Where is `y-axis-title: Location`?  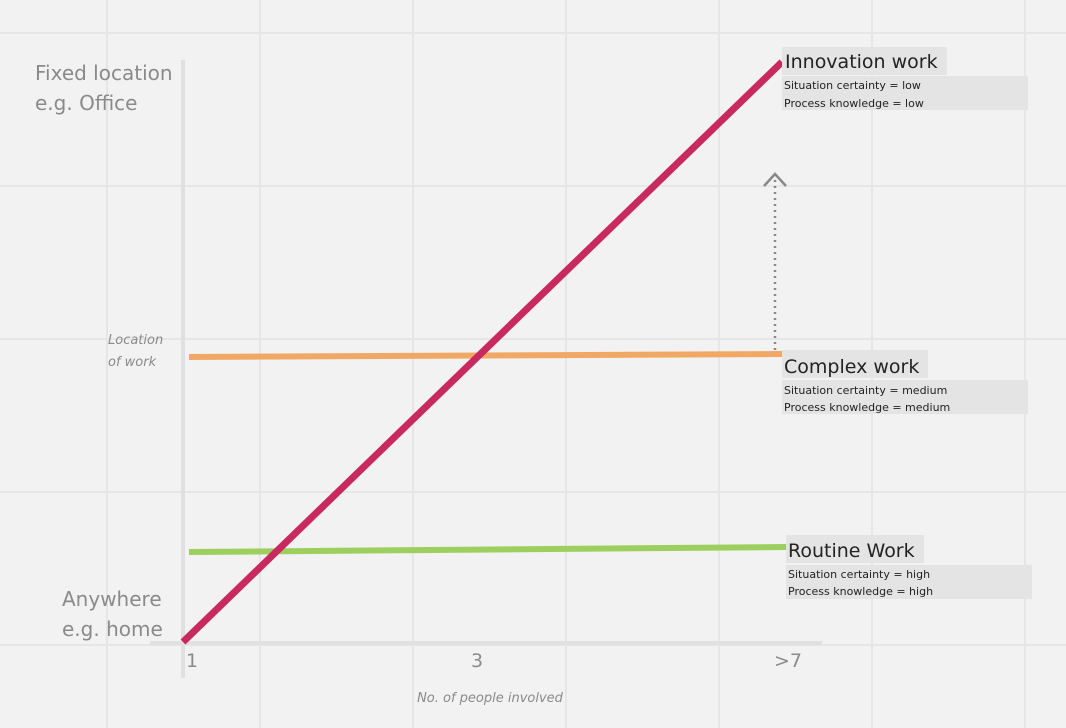 y-axis-title: Location is located at coordinates (135, 340).